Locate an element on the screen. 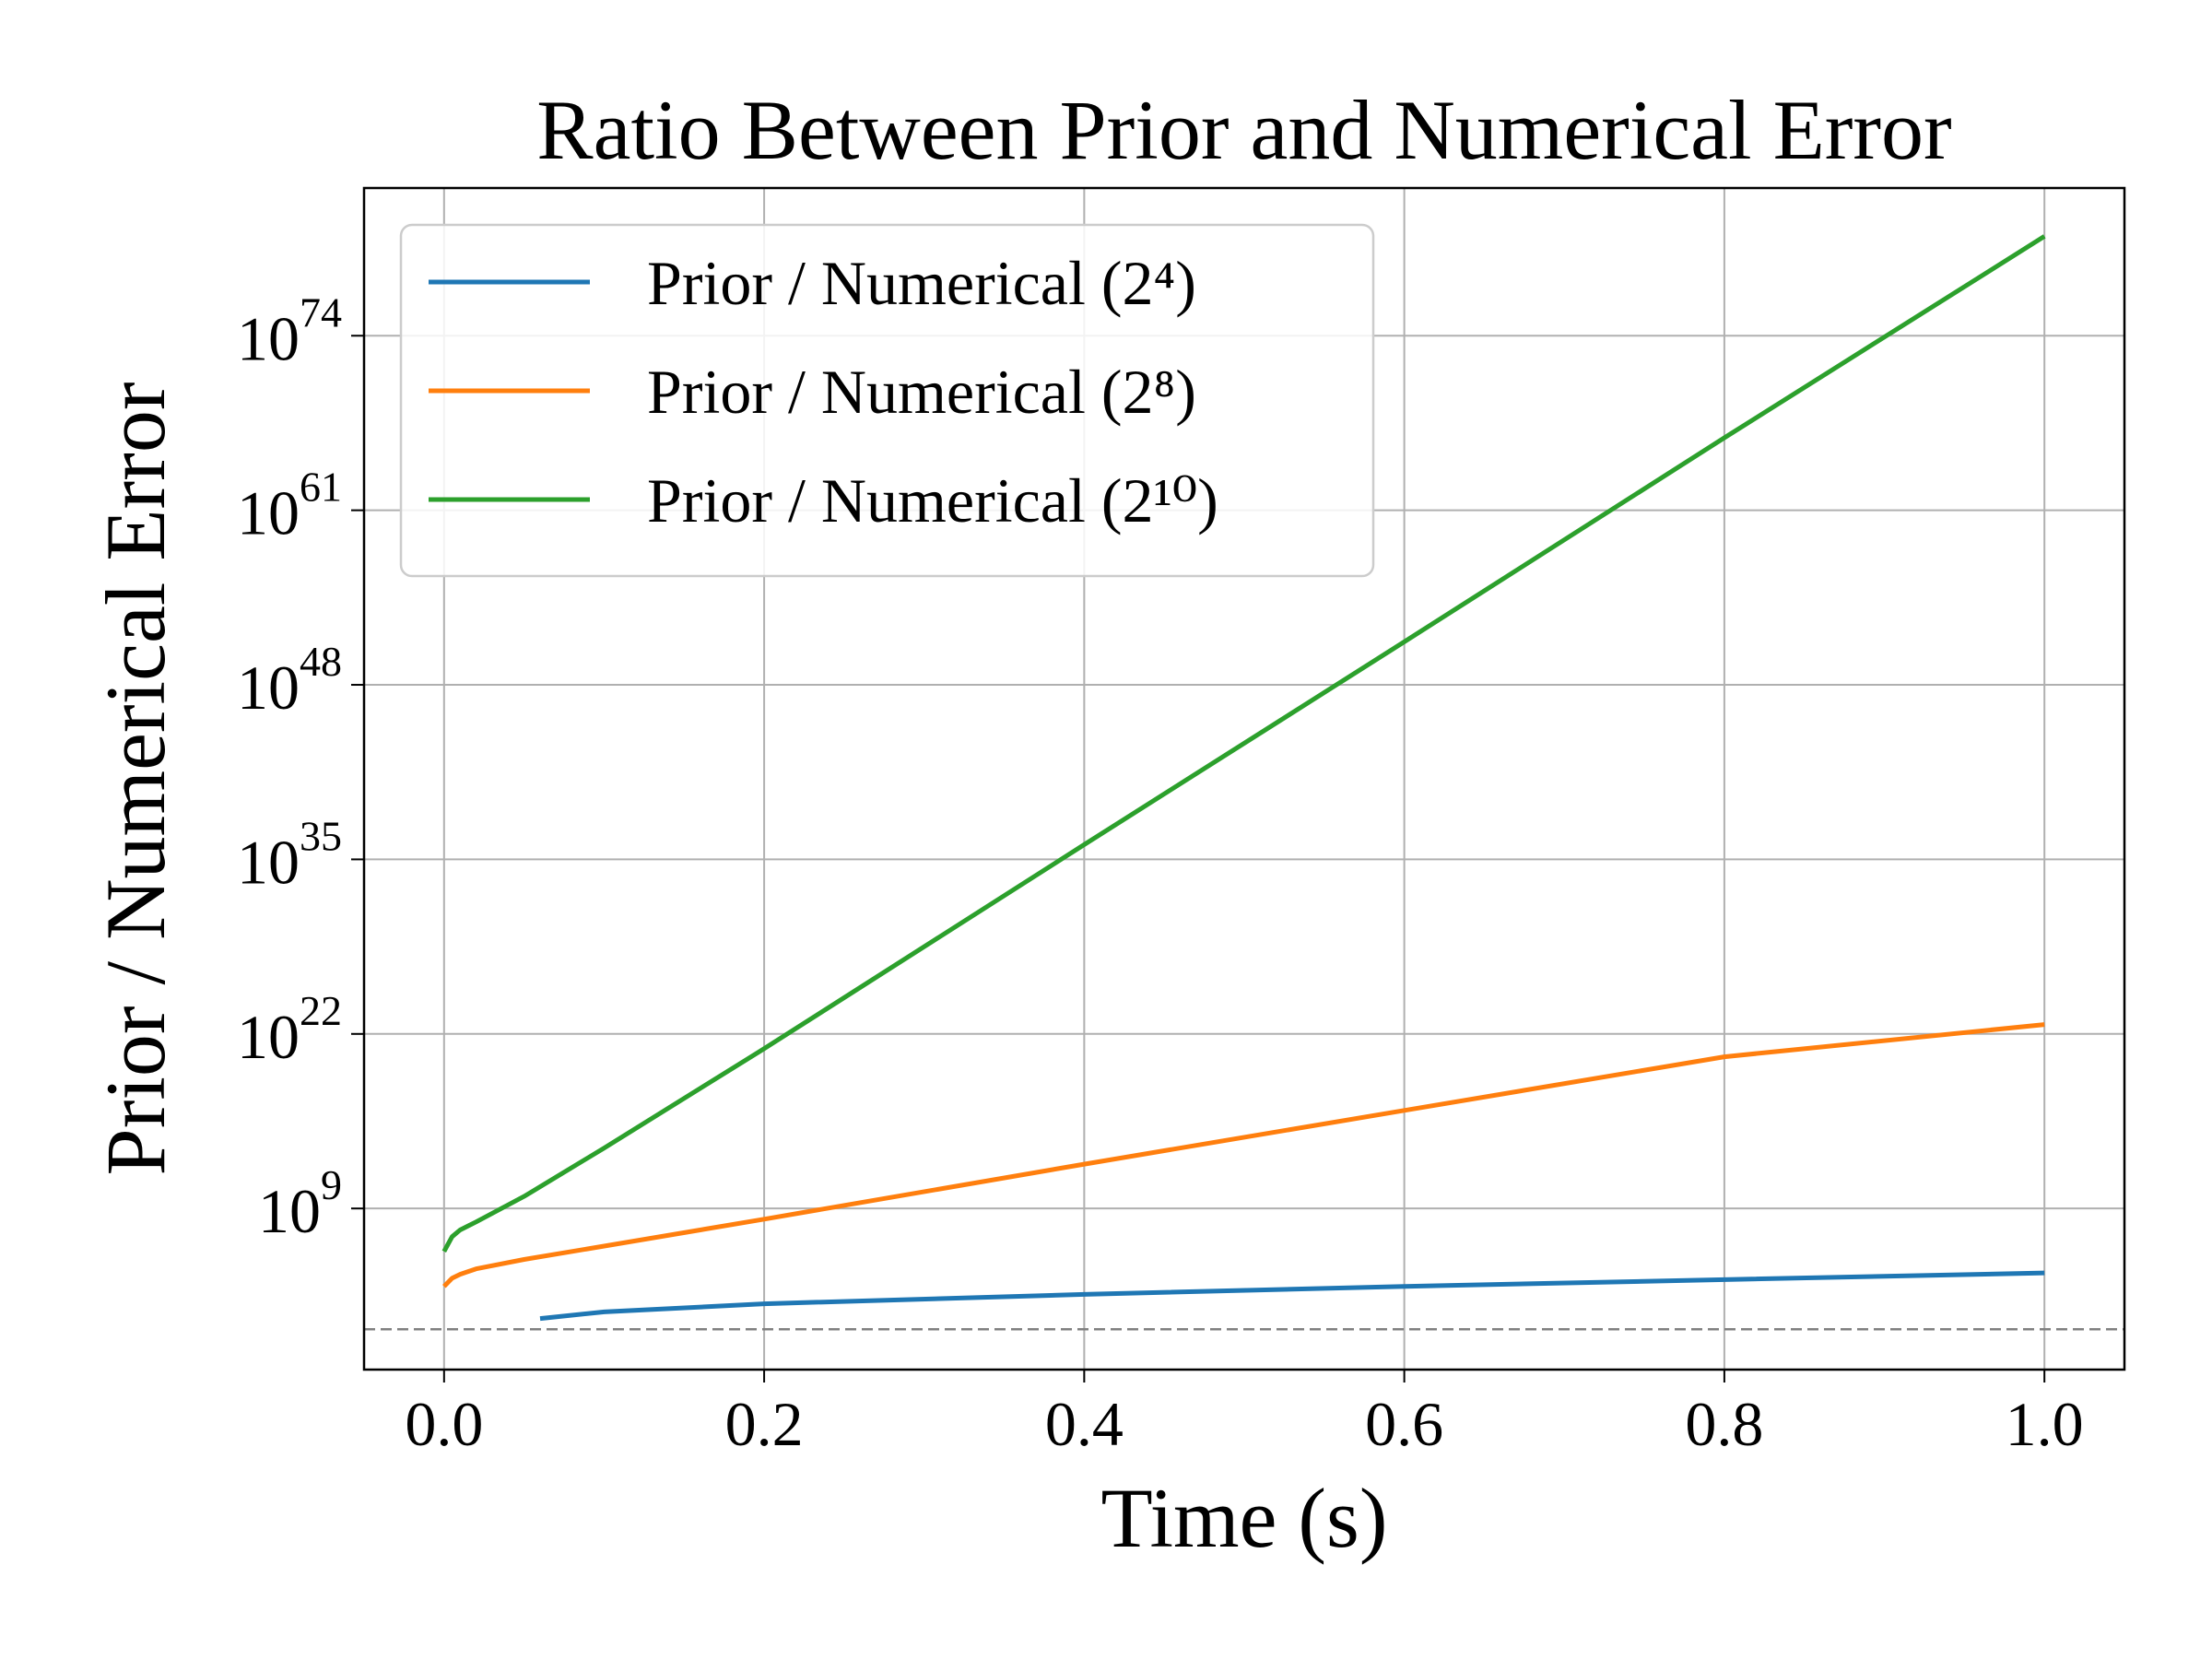 The image size is (2212, 1659). y-tick-label-1: 1022 is located at coordinates (289, 1029).